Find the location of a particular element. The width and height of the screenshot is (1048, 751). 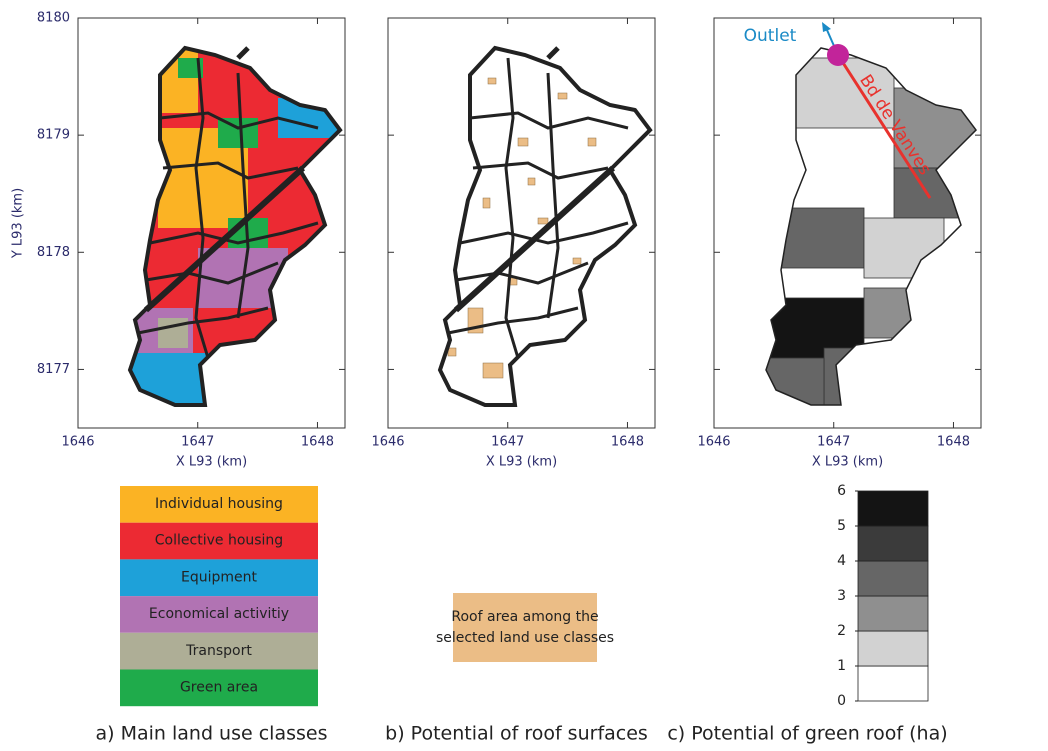

legend-label: Economical activitiy is located at coordinates (219, 614).